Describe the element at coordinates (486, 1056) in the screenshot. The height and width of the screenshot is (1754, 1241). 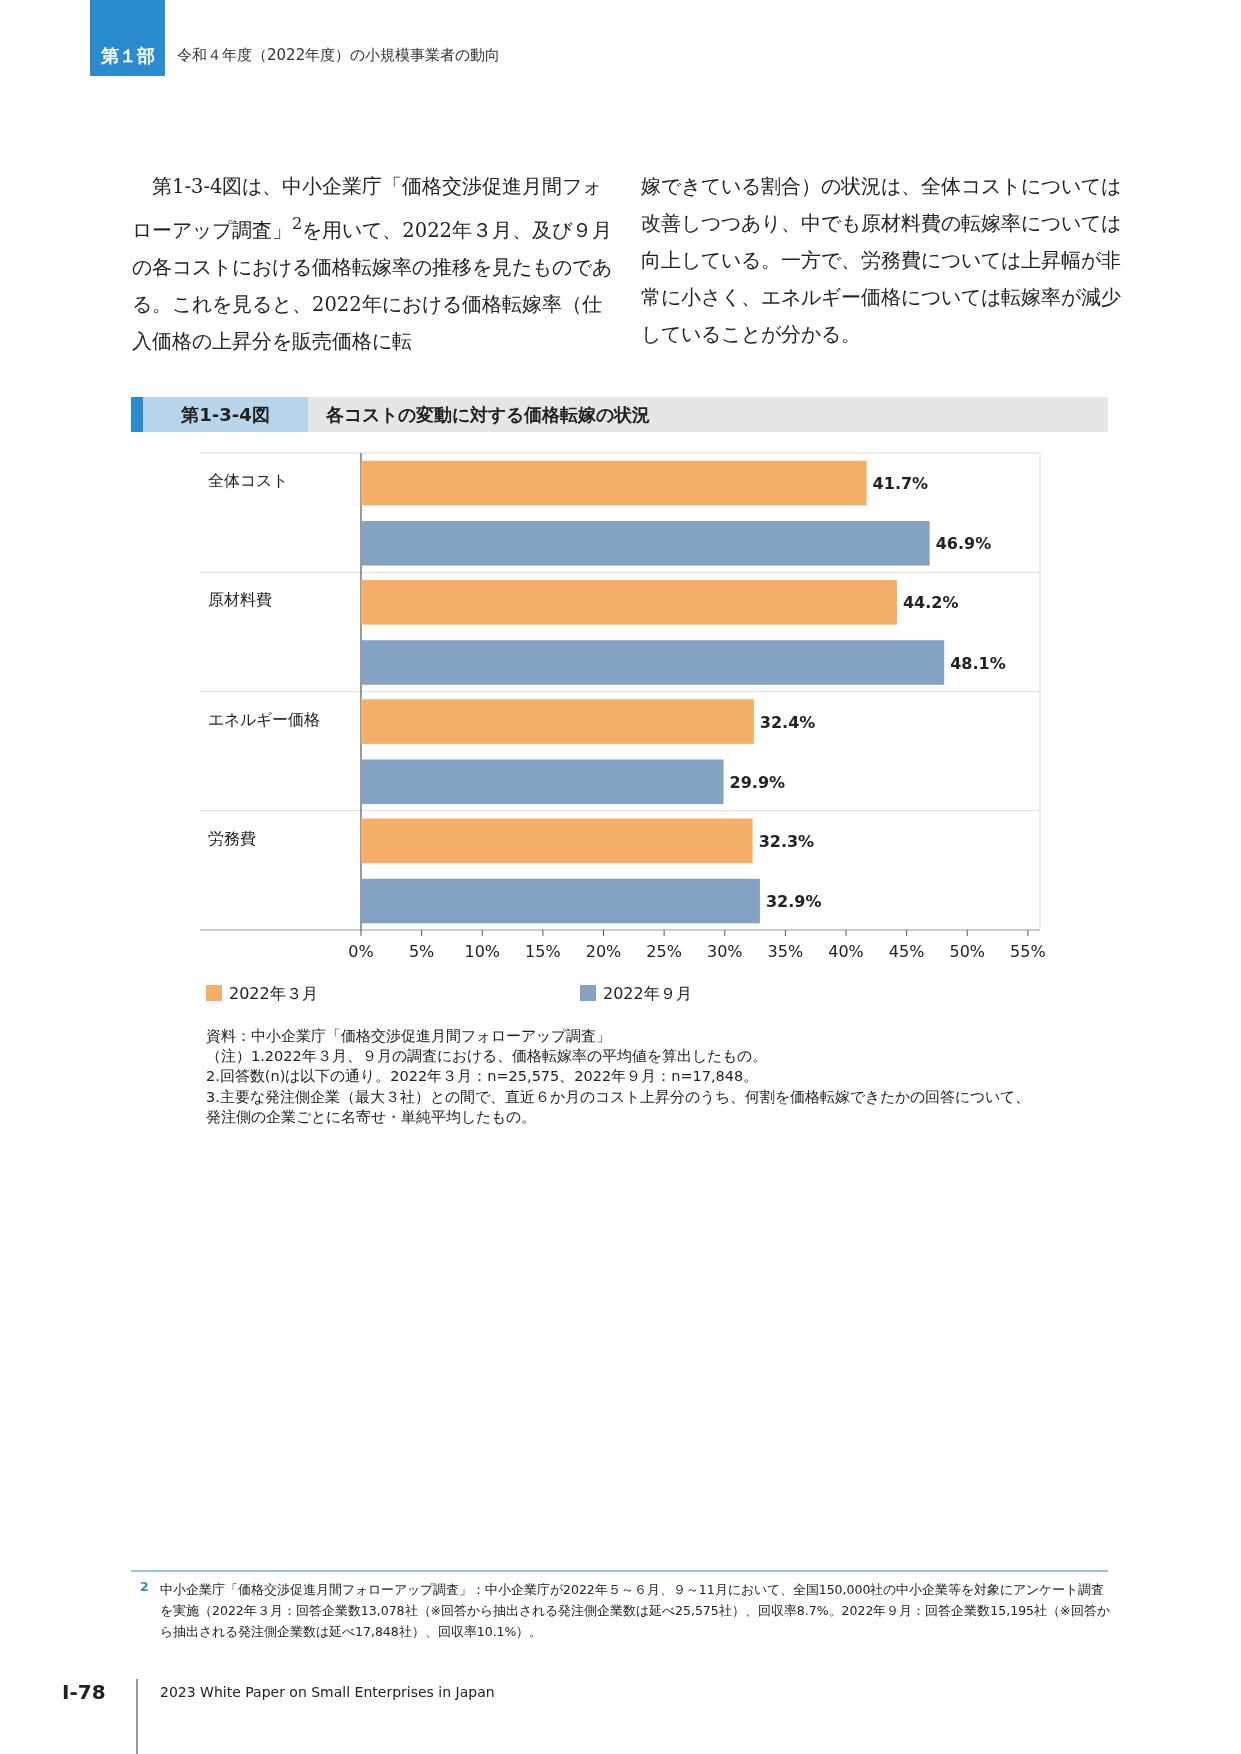
I see `text: （注）1.2022年３月、９月の調査における、価格転嫁率の平均値を算出したもの。` at that location.